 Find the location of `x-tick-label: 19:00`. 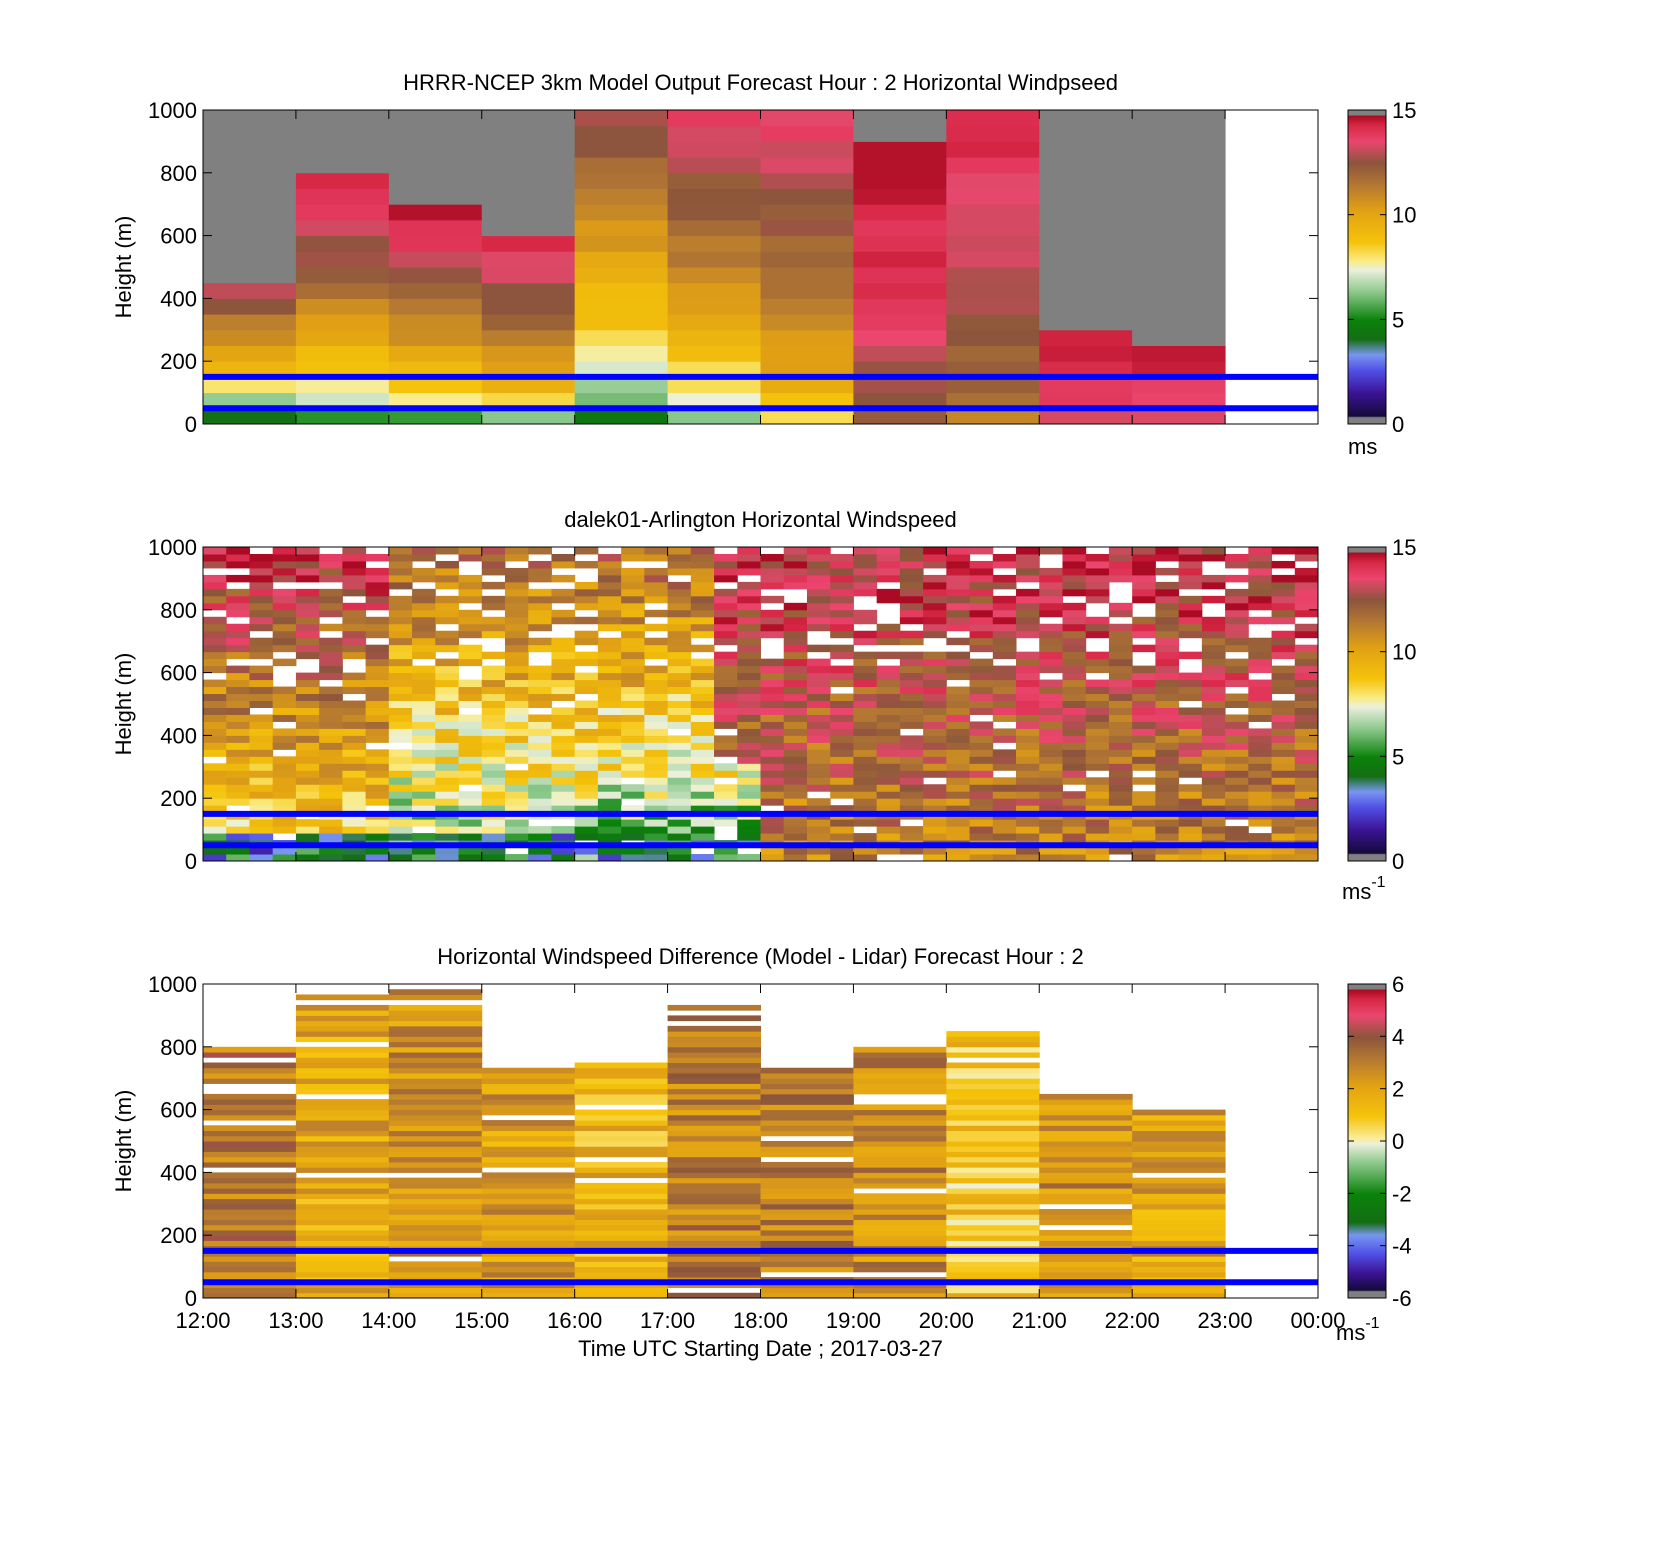

x-tick-label: 19:00 is located at coordinates (853, 1320).